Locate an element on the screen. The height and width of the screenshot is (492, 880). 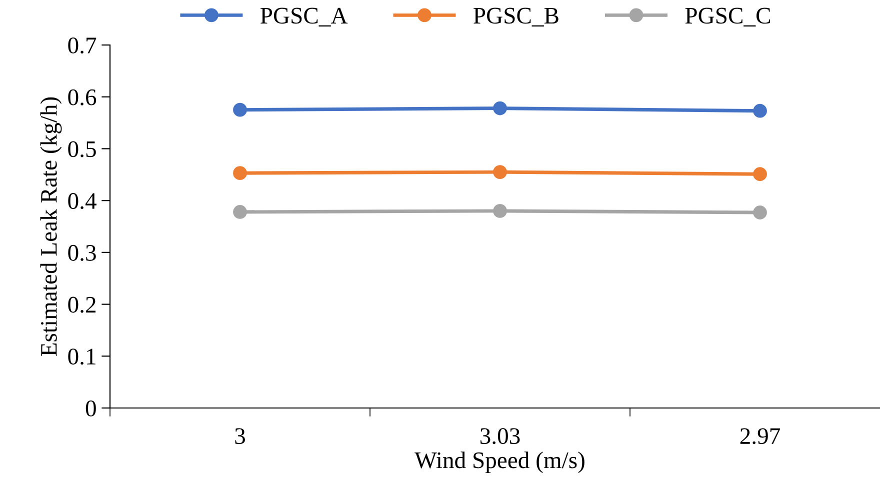
y-tick-label: 0.4 is located at coordinates (82, 201).